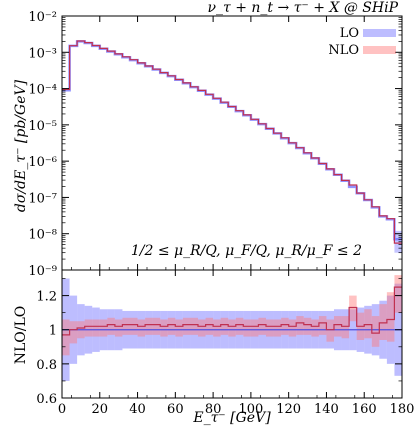 The height and width of the screenshot is (429, 415). What do you see at coordinates (42, 126) in the screenshot?
I see `main-y-tick-label: 10⁻⁵` at bounding box center [42, 126].